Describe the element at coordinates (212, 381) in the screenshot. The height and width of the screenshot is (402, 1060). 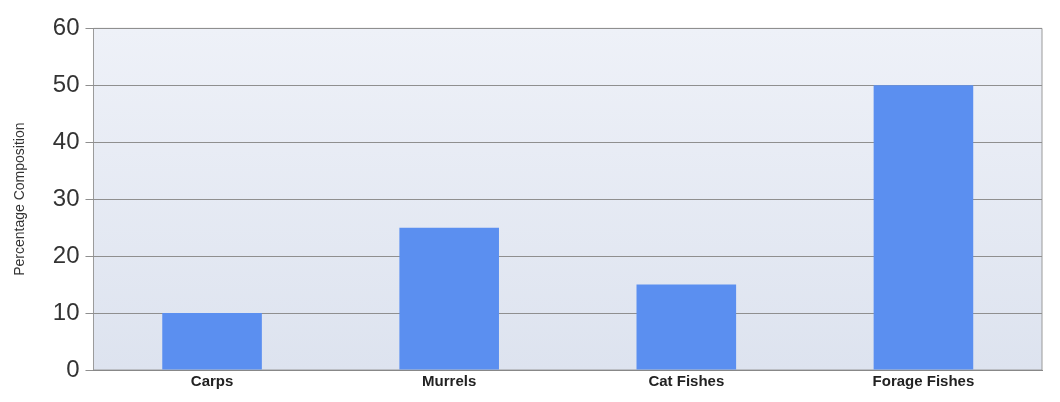
I see `x-tick-label: Carps` at that location.